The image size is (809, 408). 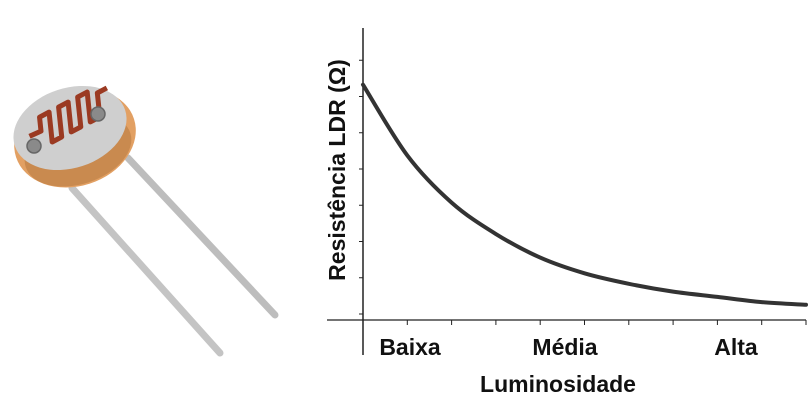 I want to click on ldr-terminal-left, so click(x=34, y=146).